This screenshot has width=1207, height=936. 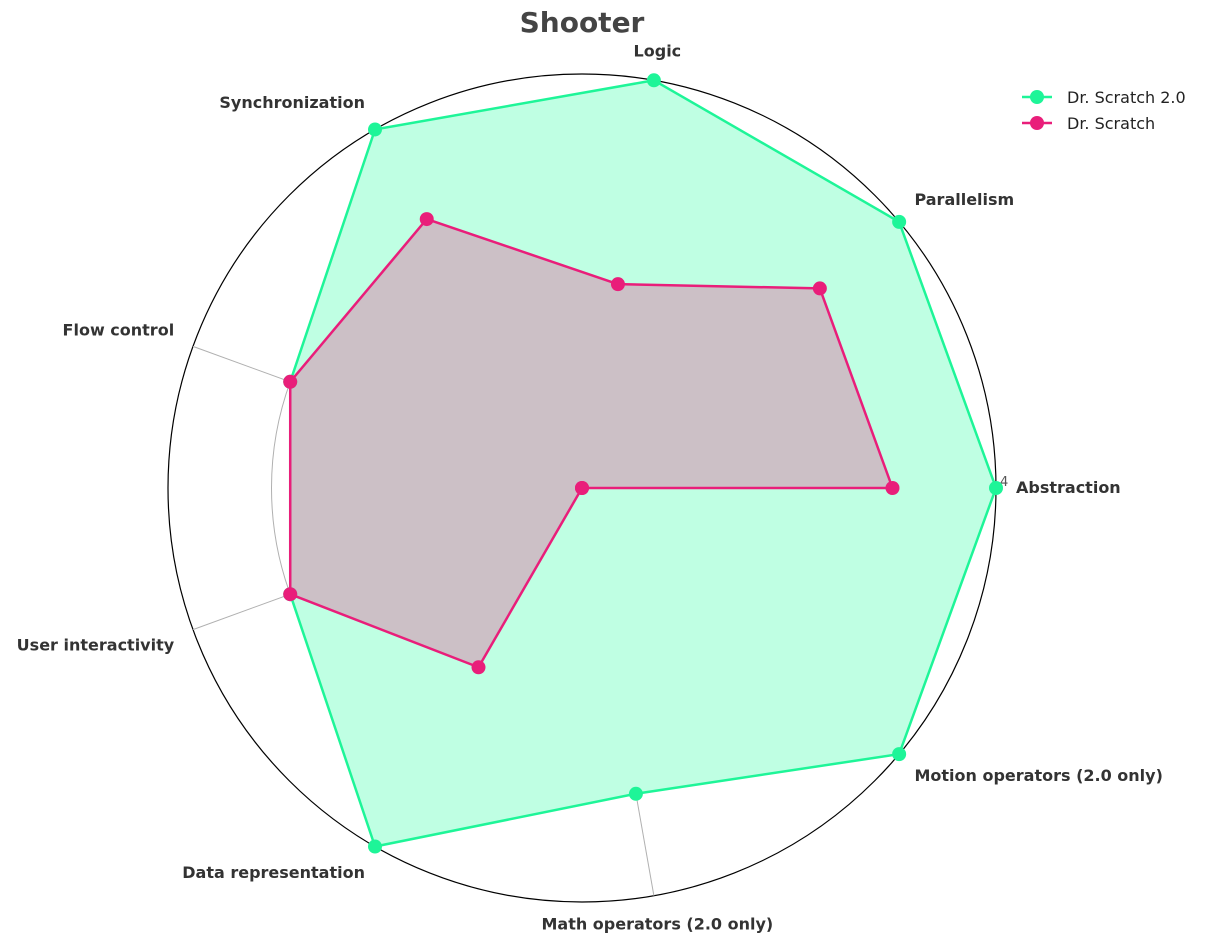 What do you see at coordinates (292, 102) in the screenshot?
I see `axis-label: Synchronization` at bounding box center [292, 102].